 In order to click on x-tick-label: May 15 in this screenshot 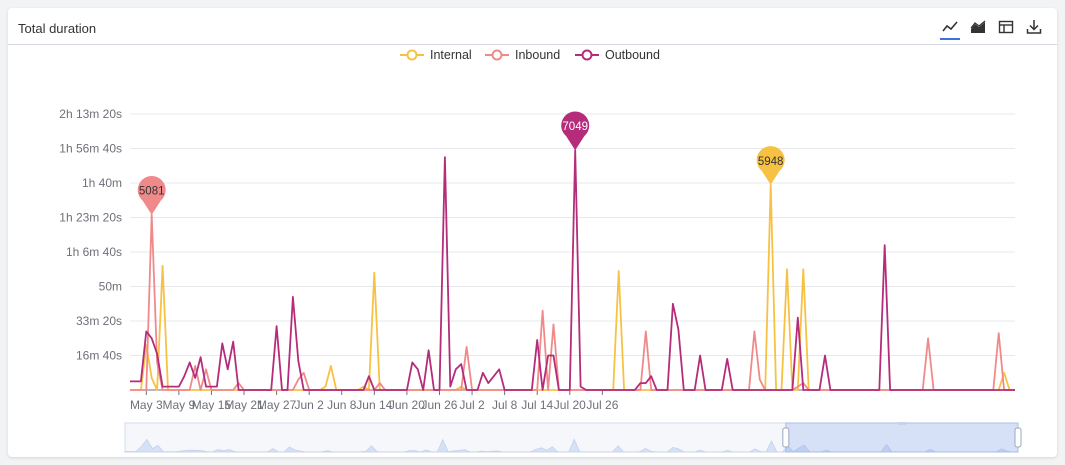, I will do `click(212, 405)`.